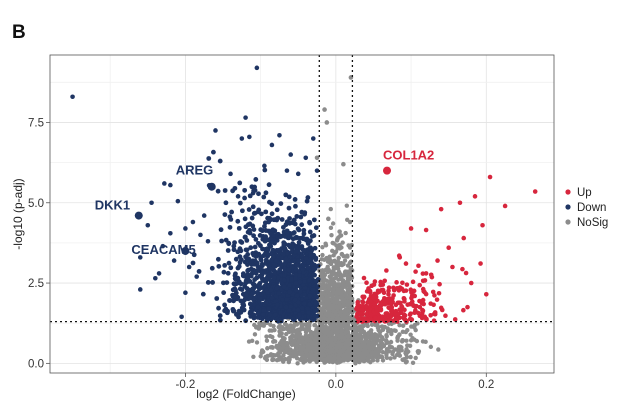 The width and height of the screenshot is (632, 418). Describe the element at coordinates (486, 385) in the screenshot. I see `x-tick-label: 0.2` at that location.